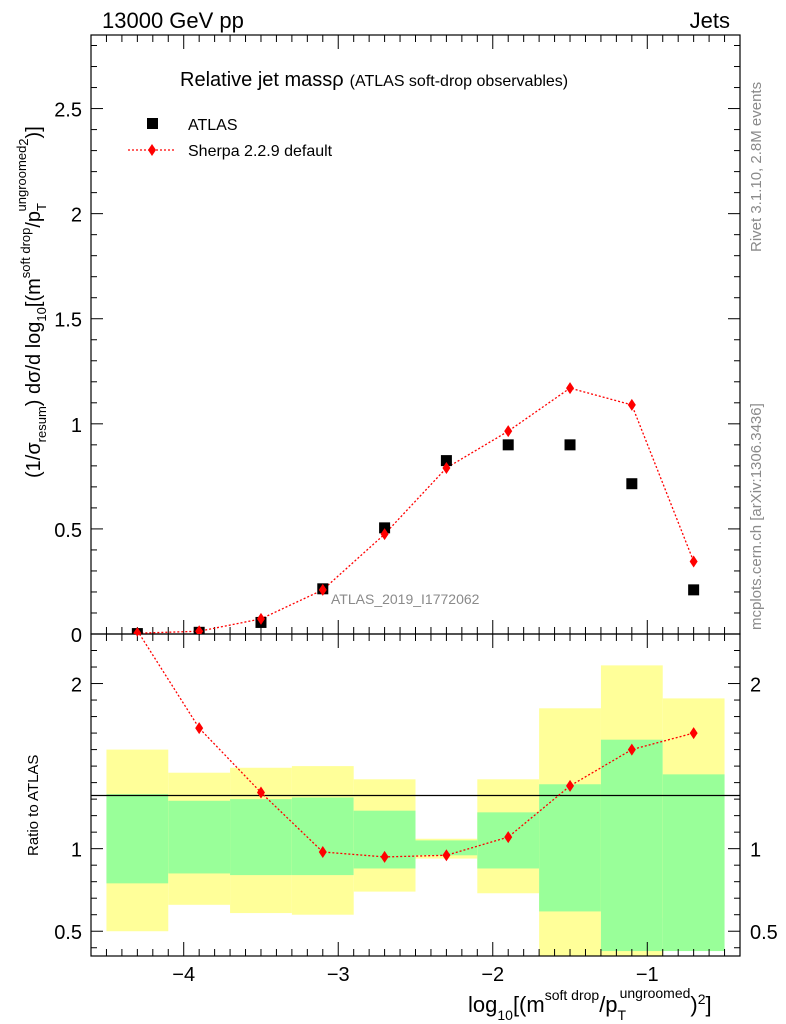 This screenshot has width=786, height=1024. I want to click on mcplots-label: mcplots.cern.ch [arXiv:1306.3436], so click(756, 516).